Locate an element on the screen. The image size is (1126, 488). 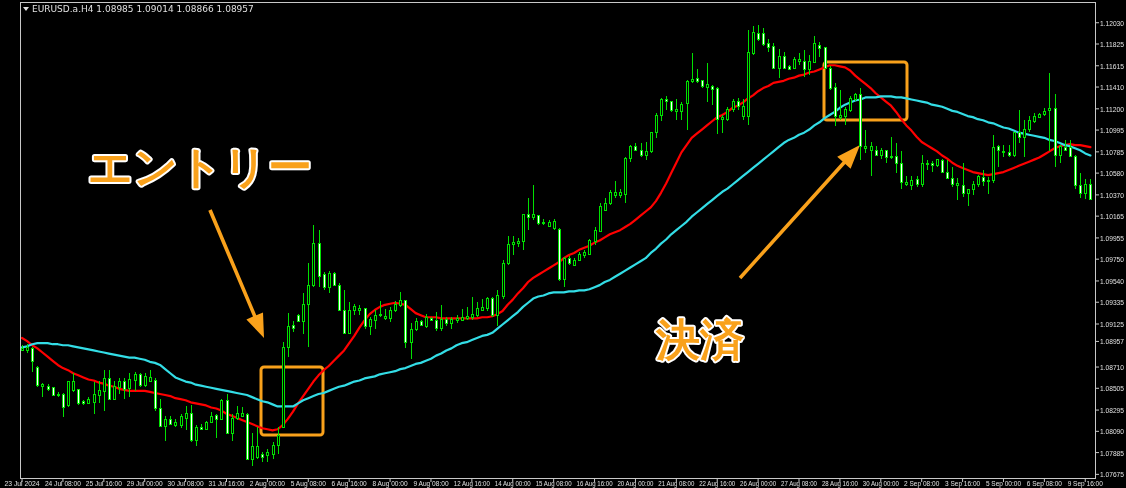
annotation: エントリー is located at coordinates (200, 166).